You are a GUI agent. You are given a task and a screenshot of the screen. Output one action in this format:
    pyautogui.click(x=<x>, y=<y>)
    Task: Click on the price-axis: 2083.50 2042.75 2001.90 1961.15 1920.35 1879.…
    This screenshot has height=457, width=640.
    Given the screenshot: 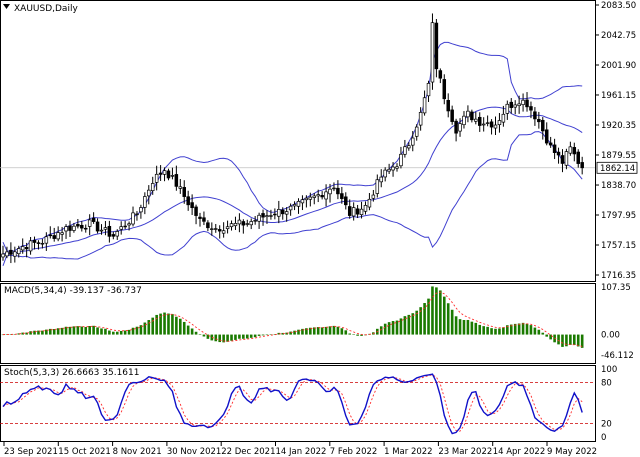 What is the action you would take?
    pyautogui.click(x=615, y=141)
    